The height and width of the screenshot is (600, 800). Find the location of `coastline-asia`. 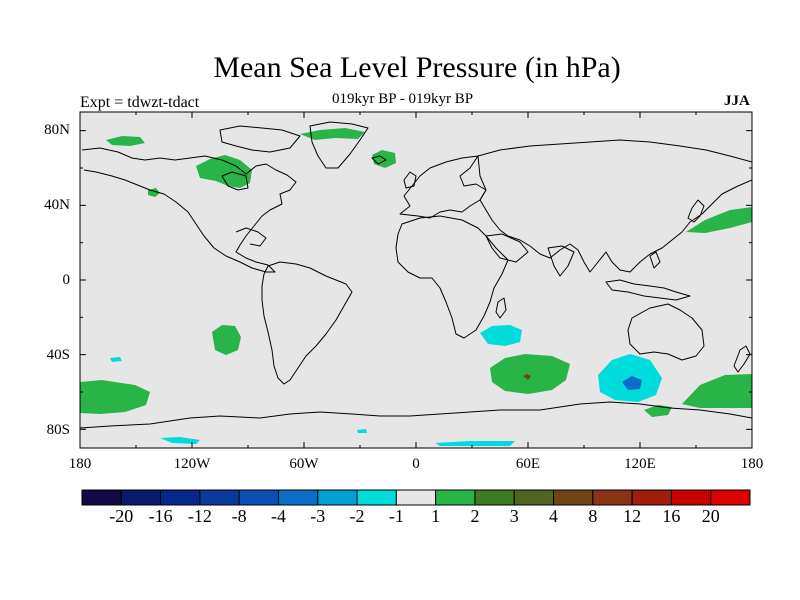

coastline-asia is located at coordinates (614, 206).